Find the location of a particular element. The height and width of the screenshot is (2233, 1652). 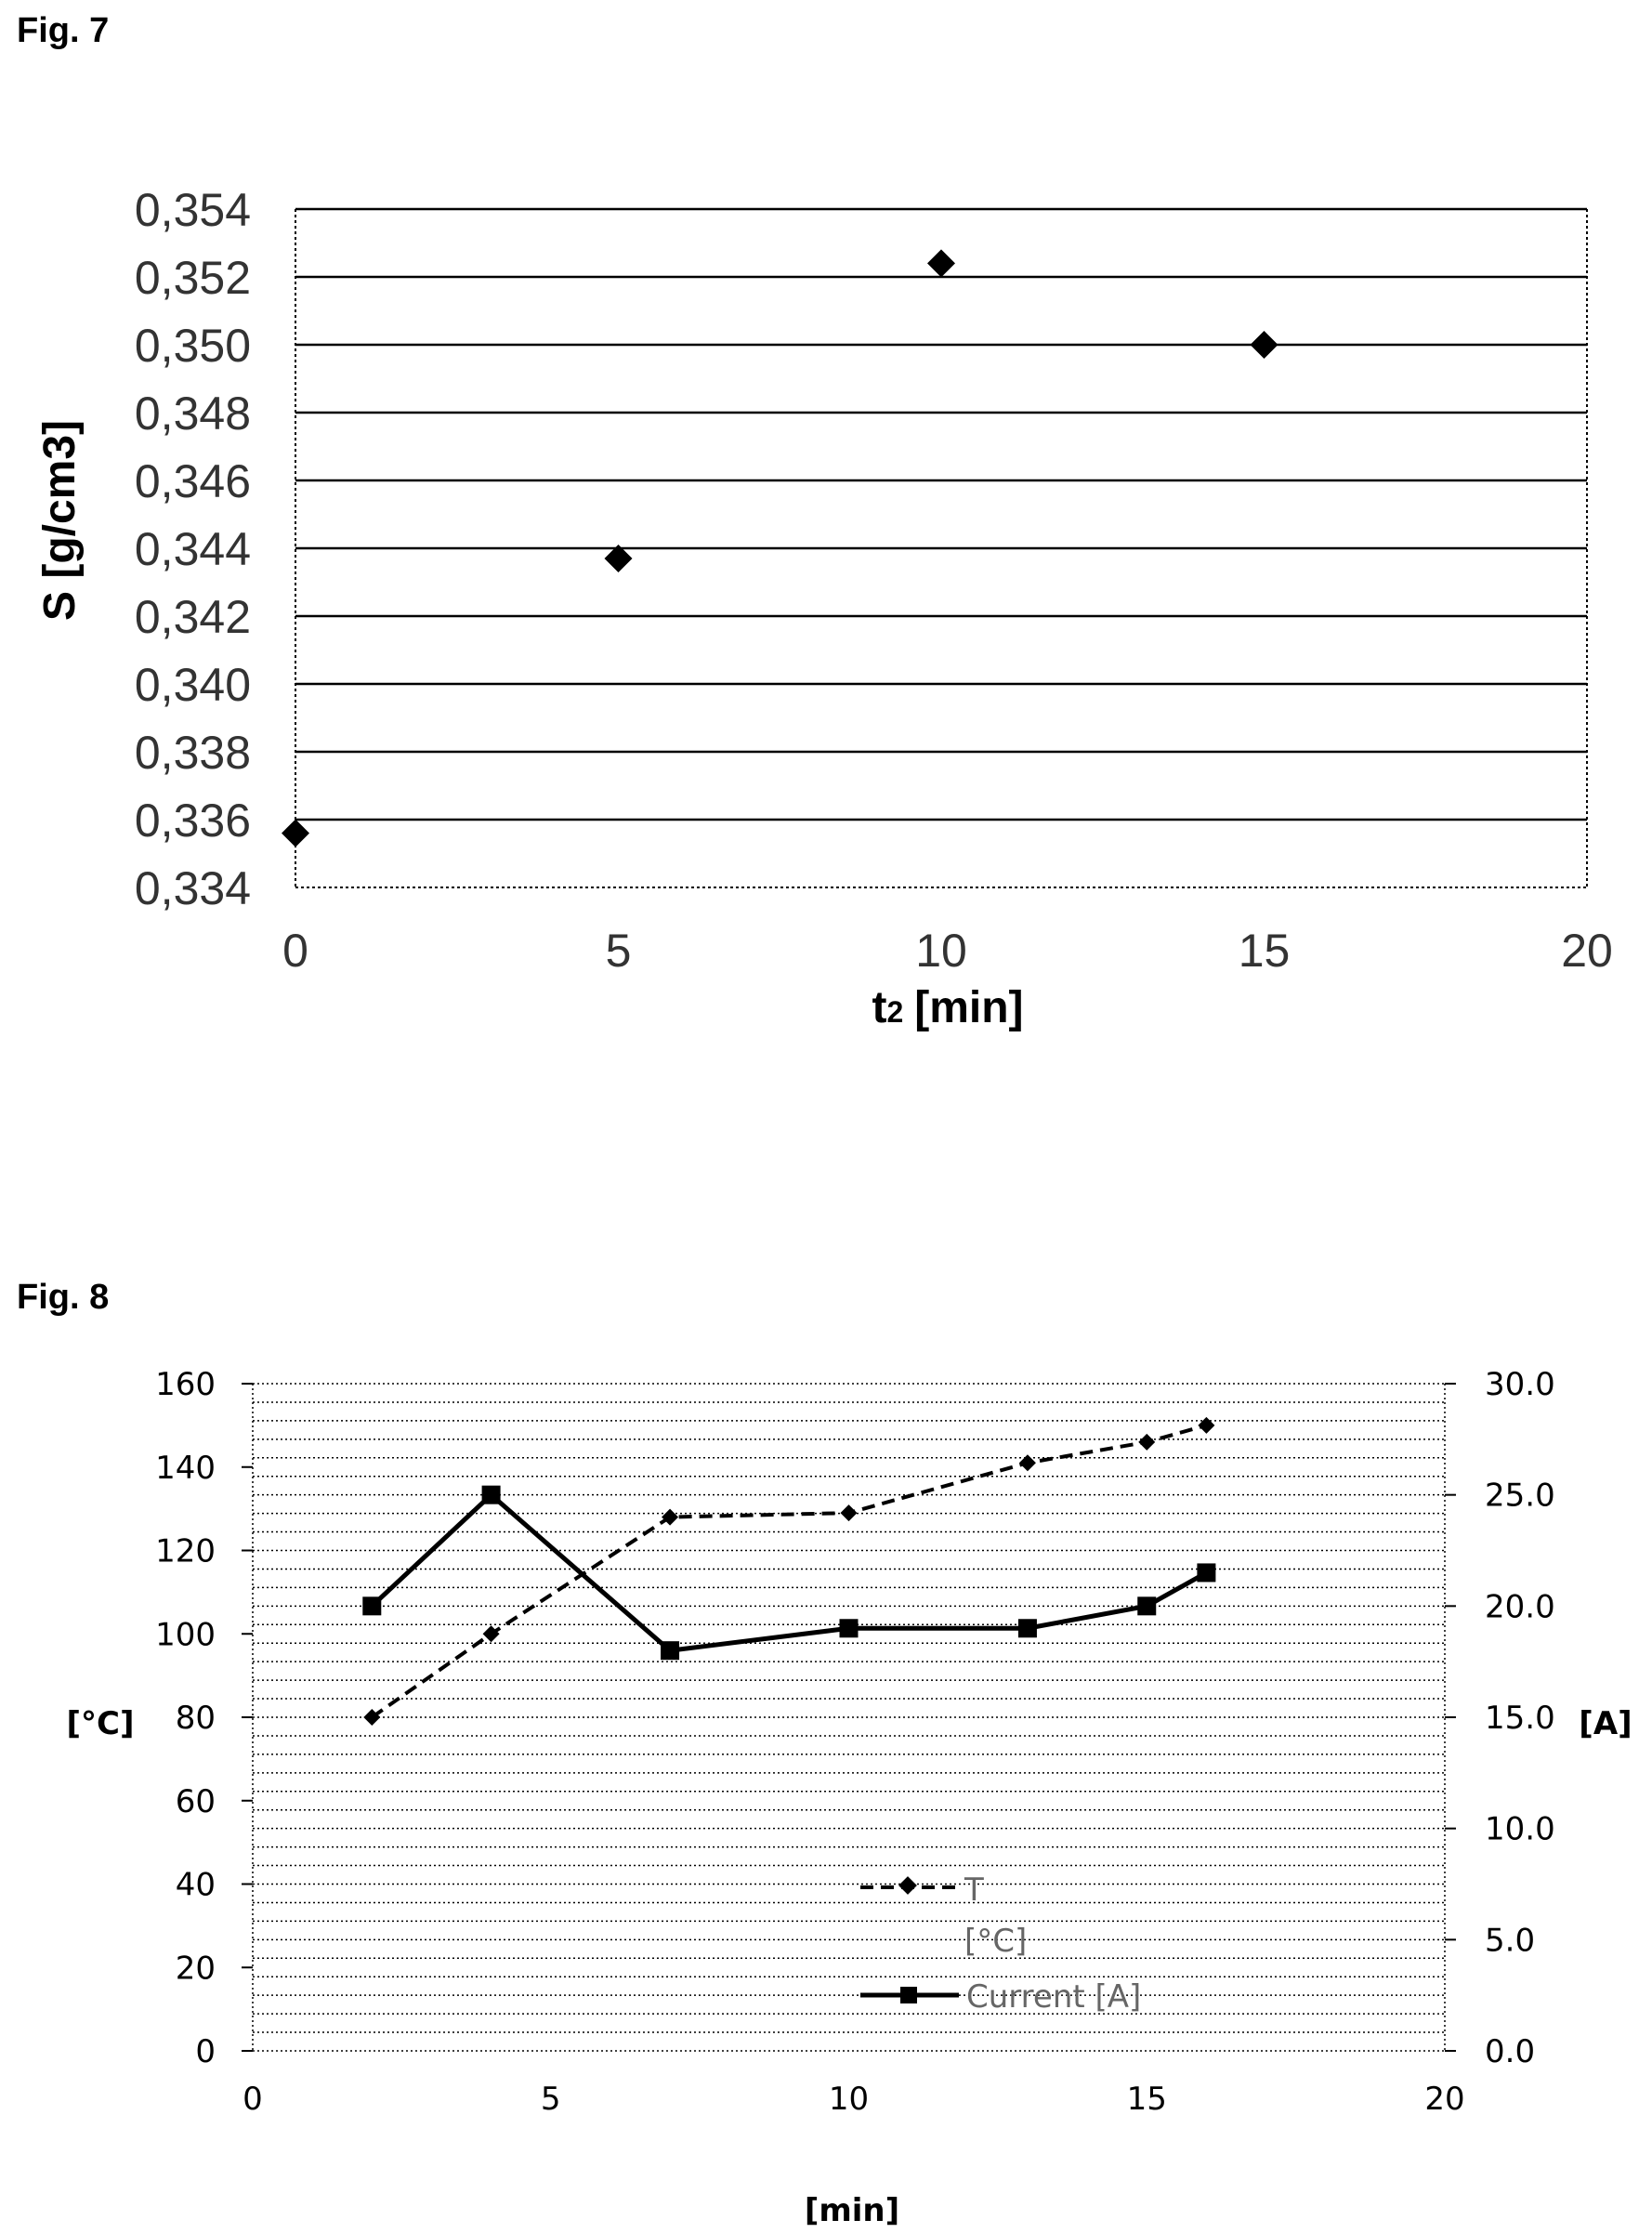

fig7-y-tick-label: 0,344 is located at coordinates (193, 549).